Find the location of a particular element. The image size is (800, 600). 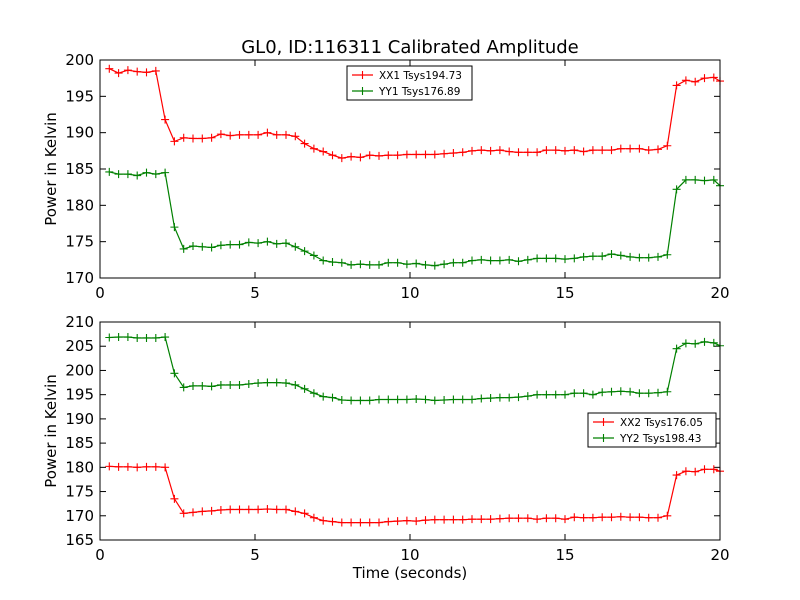

x-tick-label: 0 is located at coordinates (100, 293).